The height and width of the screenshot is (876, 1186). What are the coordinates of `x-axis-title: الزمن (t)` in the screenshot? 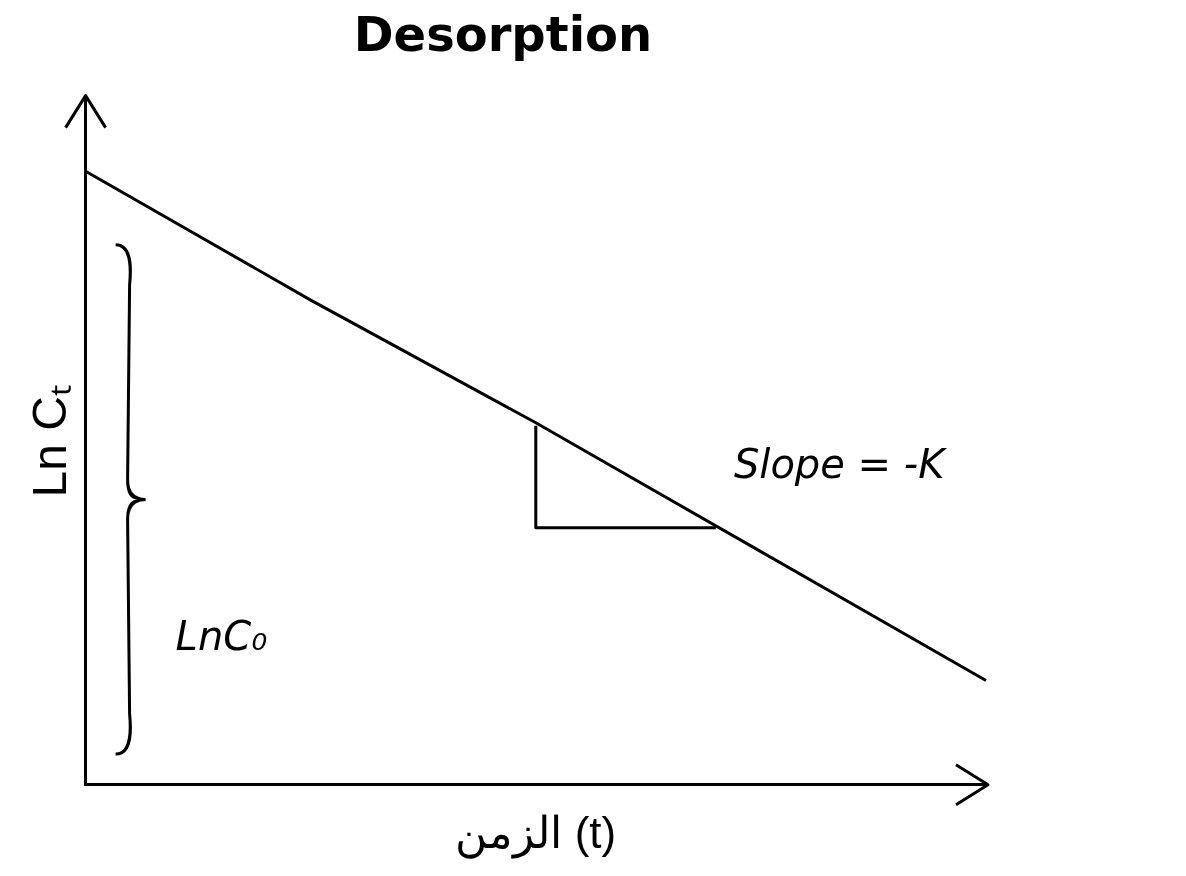 It's located at (536, 833).